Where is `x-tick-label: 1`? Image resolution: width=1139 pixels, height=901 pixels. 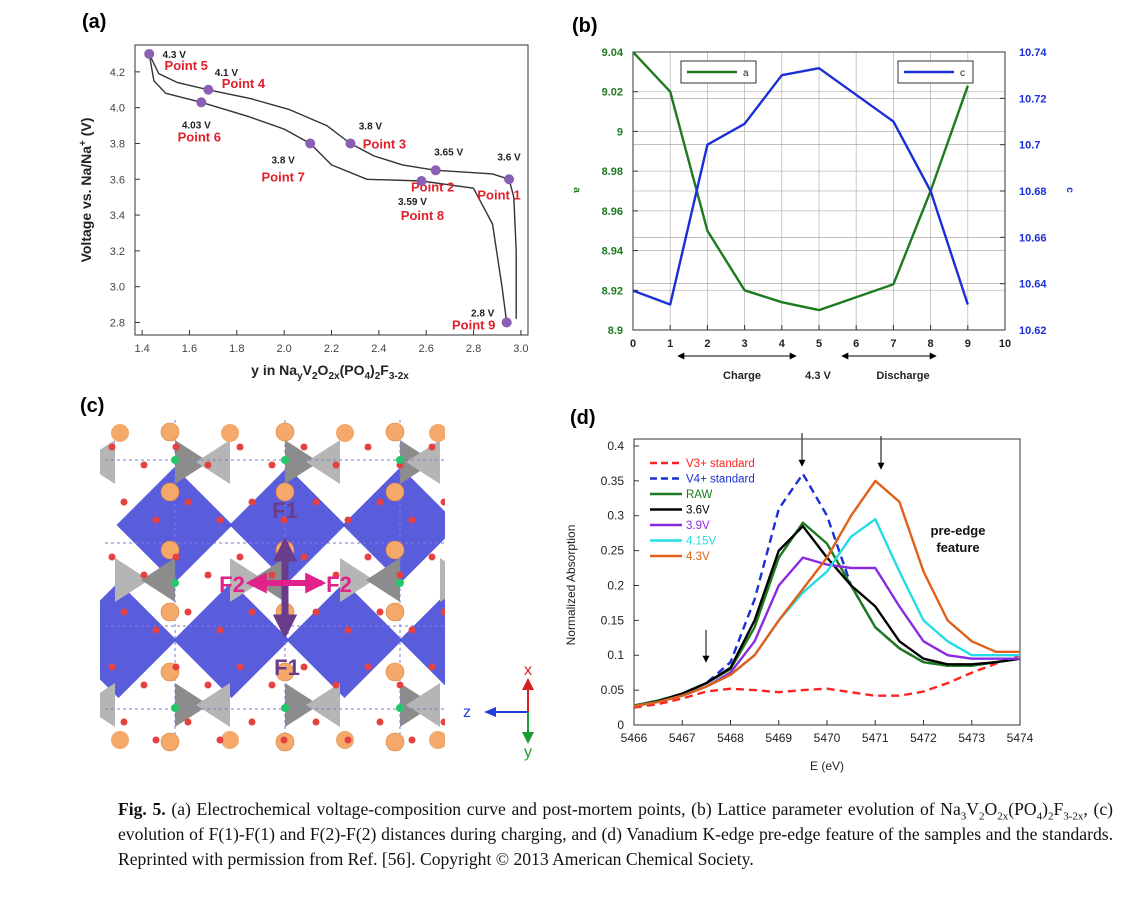 x-tick-label: 1 is located at coordinates (670, 344).